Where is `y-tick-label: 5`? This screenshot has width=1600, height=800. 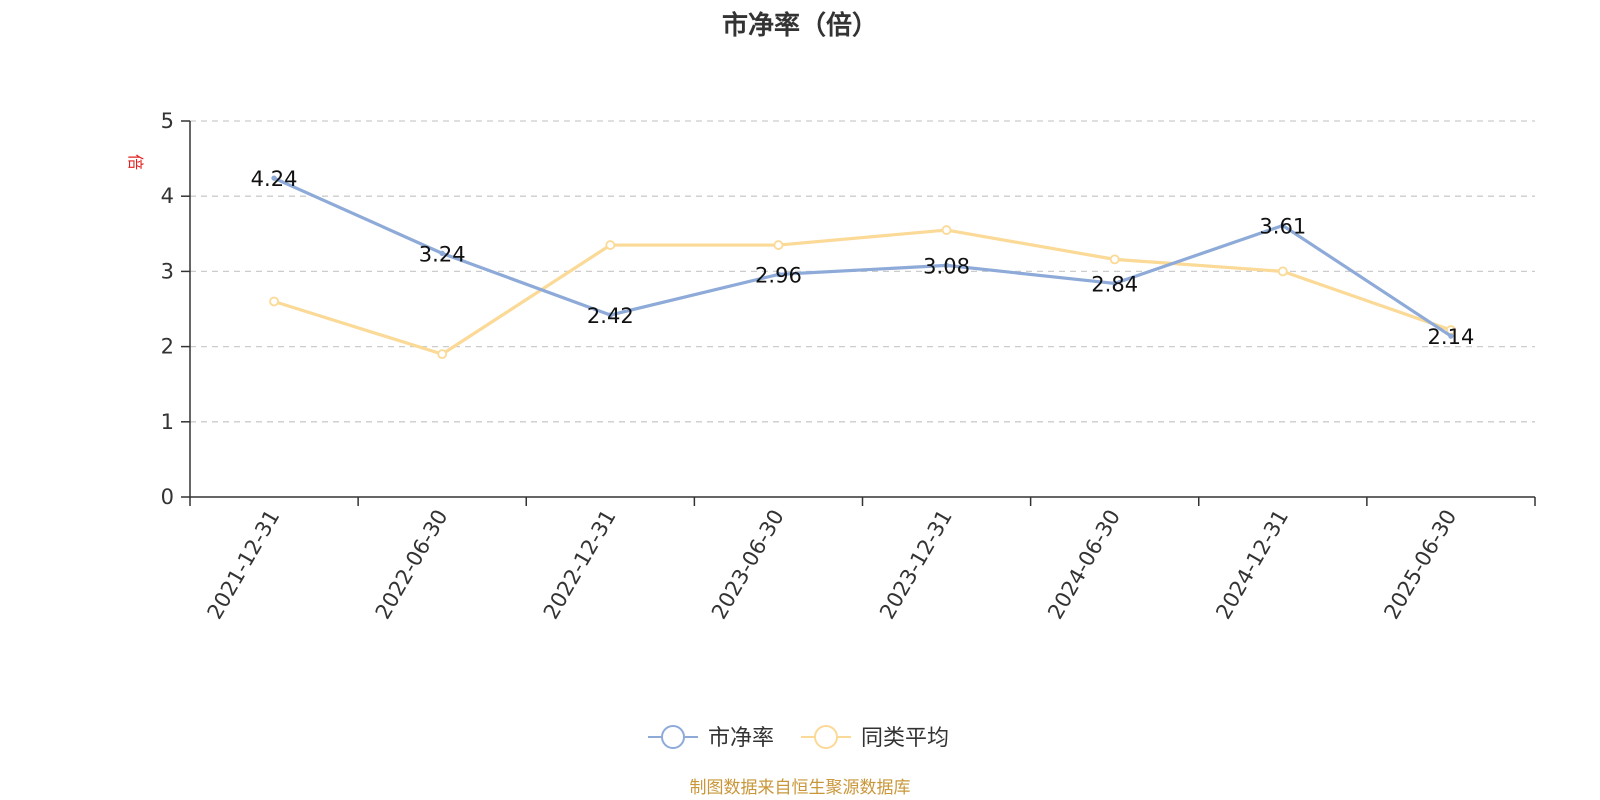 y-tick-label: 5 is located at coordinates (167, 121).